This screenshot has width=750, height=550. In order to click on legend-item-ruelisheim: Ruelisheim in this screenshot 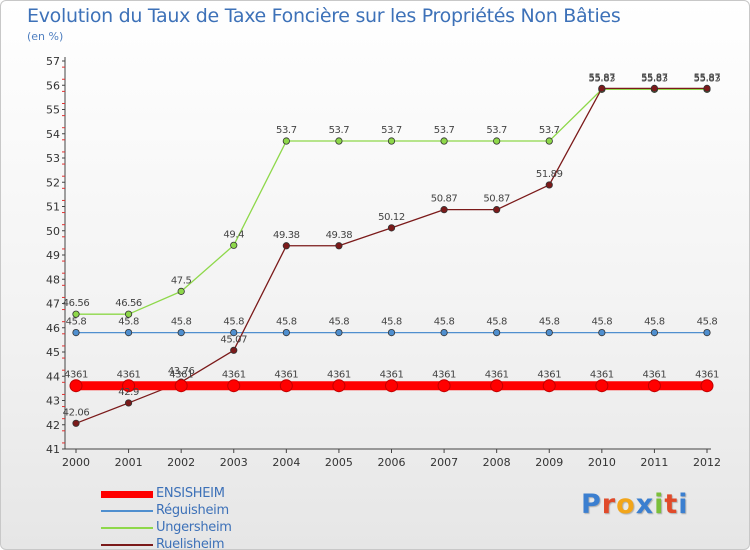, I will do `click(201, 543)`.